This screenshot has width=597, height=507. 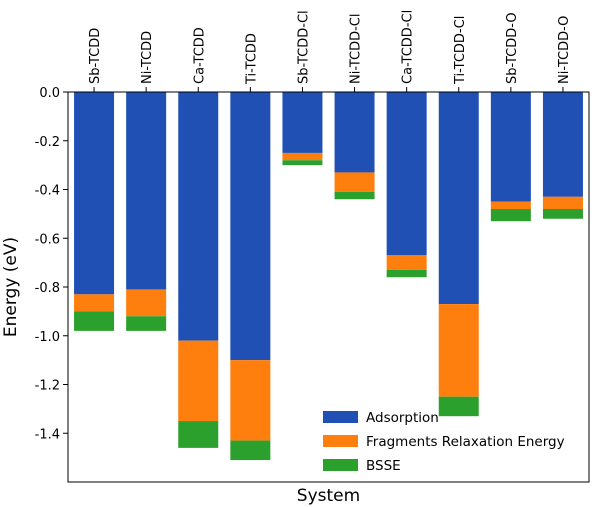 What do you see at coordinates (510, 147) in the screenshot?
I see `bar-sb-tcdd-o-adsorption` at bounding box center [510, 147].